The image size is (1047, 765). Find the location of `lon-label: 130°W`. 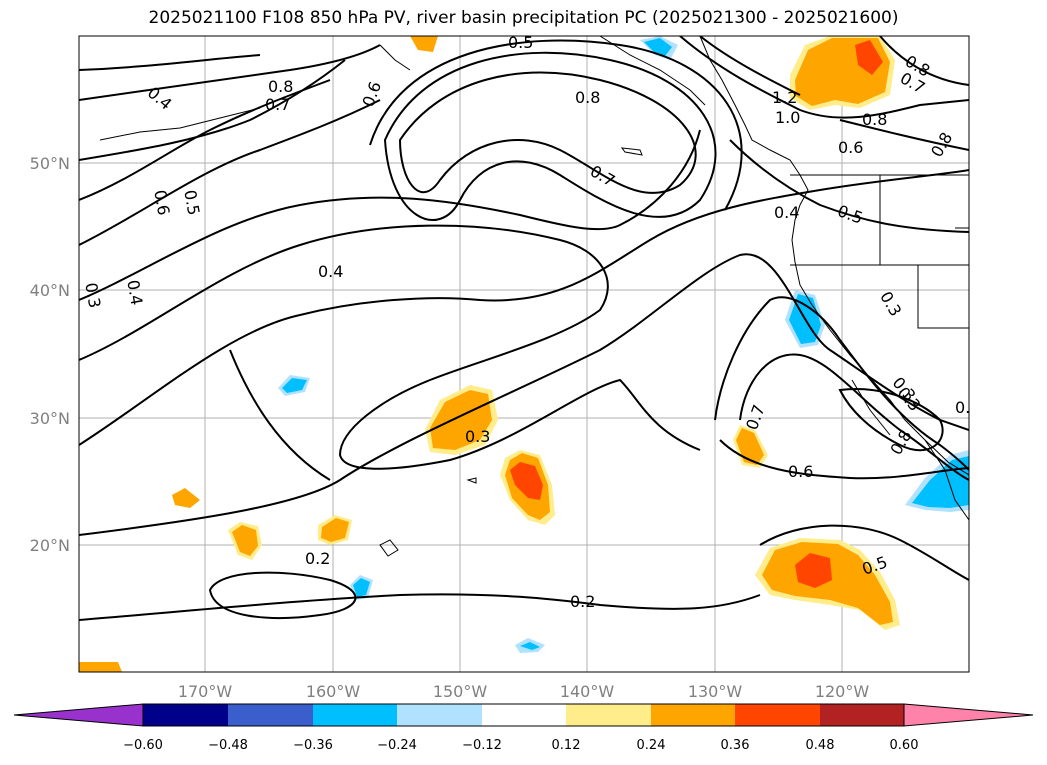

lon-label: 130°W is located at coordinates (715, 691).